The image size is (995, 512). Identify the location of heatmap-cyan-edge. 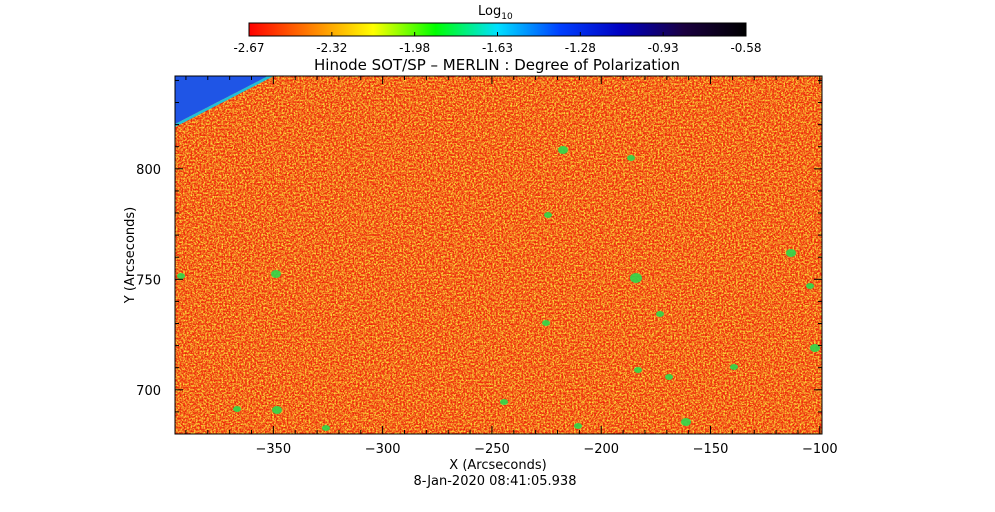
(224, 101).